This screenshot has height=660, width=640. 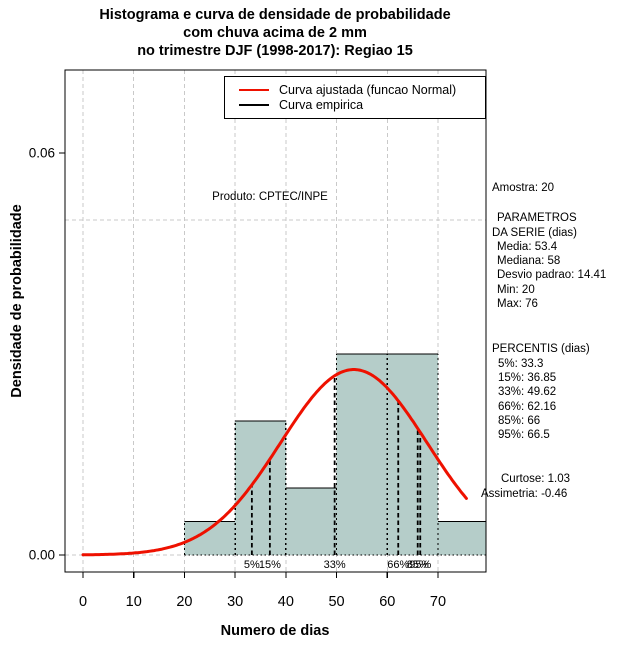 I want to click on chart-title-line-2: com chuva acima de 2 mm, so click(x=275, y=33).